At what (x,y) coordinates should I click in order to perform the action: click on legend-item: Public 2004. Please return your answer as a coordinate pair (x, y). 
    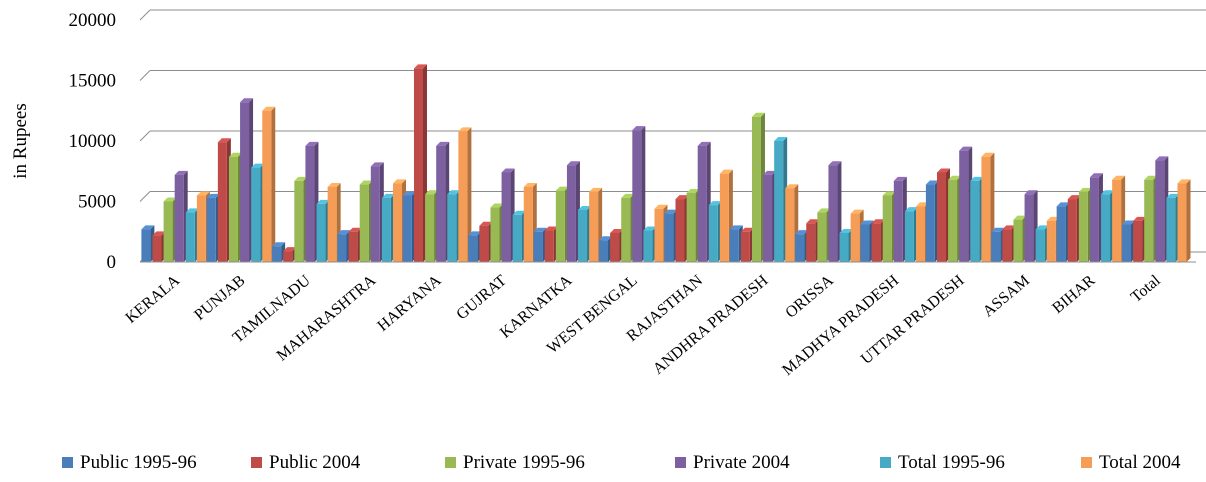
    Looking at the image, I should click on (306, 462).